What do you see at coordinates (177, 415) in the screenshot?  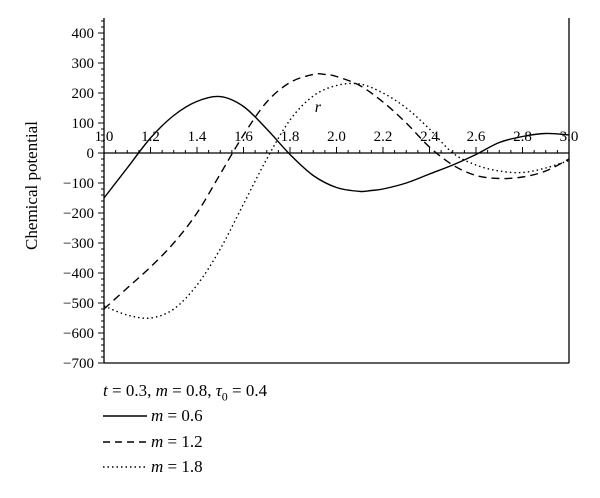 I see `legend-label: m = 0.6` at bounding box center [177, 415].